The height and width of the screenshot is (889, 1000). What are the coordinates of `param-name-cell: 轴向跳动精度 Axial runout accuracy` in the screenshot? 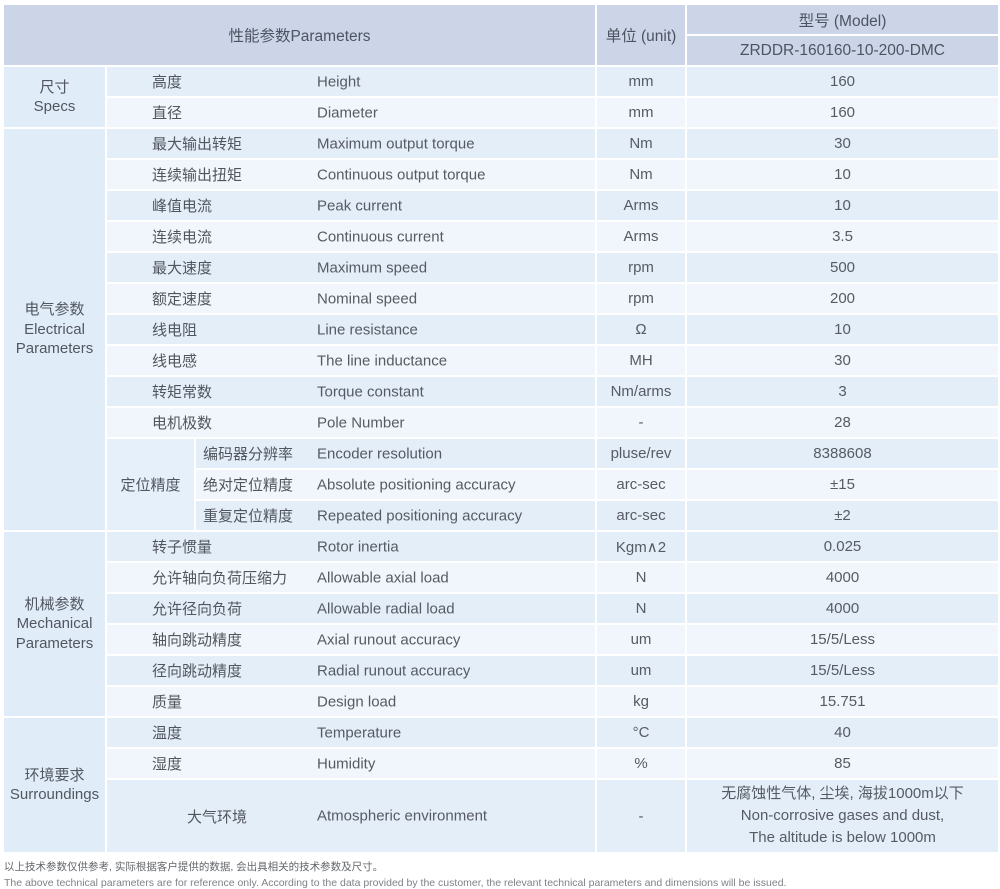 It's located at (351, 639).